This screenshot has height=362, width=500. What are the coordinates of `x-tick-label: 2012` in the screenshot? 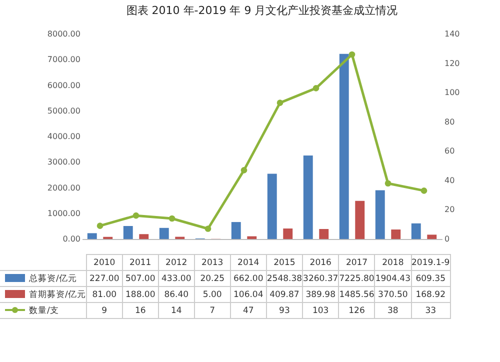 It's located at (176, 262).